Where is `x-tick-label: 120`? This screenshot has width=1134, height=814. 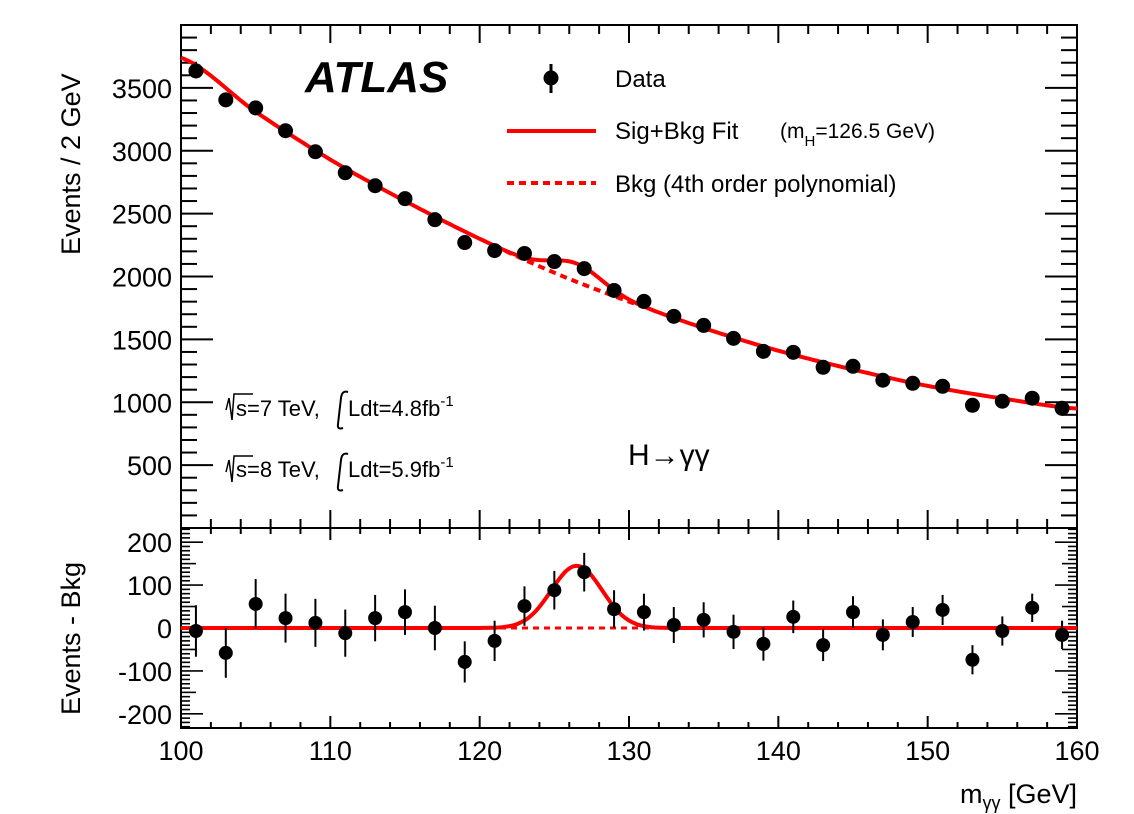
x-tick-label: 120 is located at coordinates (479, 751).